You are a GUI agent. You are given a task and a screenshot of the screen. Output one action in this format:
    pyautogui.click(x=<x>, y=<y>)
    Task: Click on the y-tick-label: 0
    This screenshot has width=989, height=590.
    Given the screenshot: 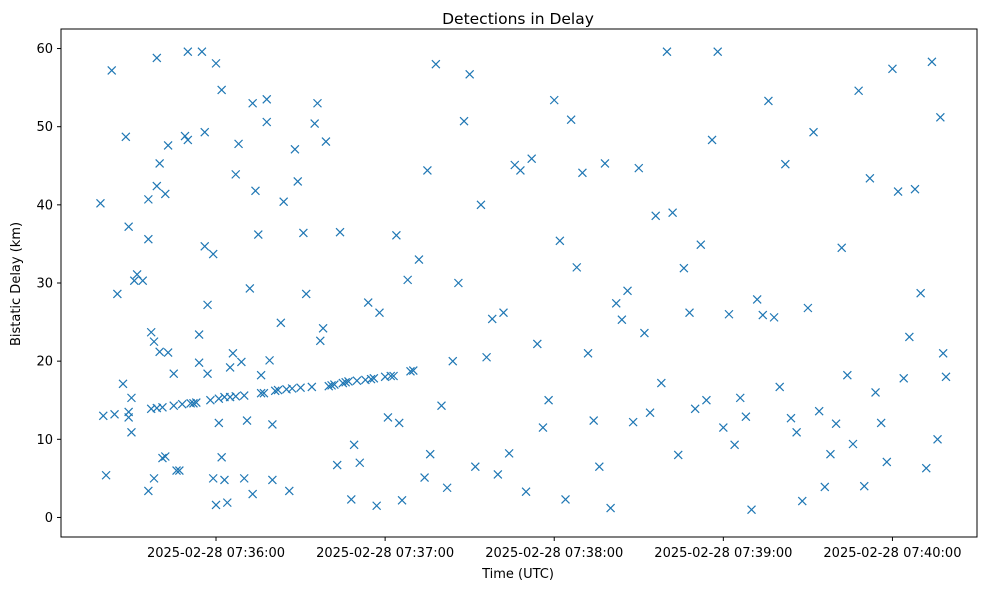 What is the action you would take?
    pyautogui.click(x=49, y=518)
    